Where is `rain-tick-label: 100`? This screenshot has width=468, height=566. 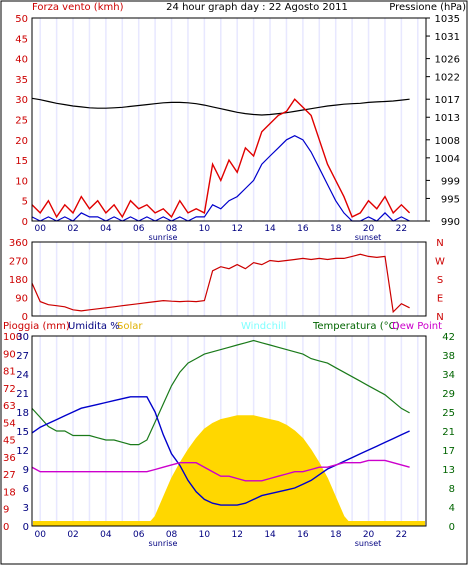 rain-tick-label: 100 is located at coordinates (12, 337).